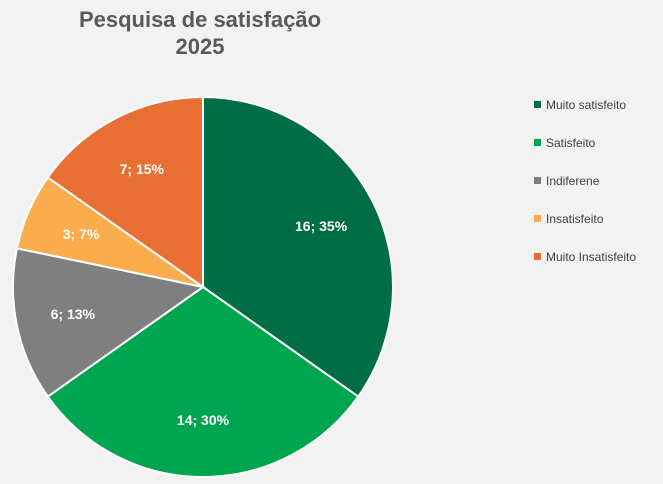 Image resolution: width=663 pixels, height=484 pixels. Describe the element at coordinates (125, 192) in the screenshot. I see `pie-slice-muito-insatisfeito` at that location.